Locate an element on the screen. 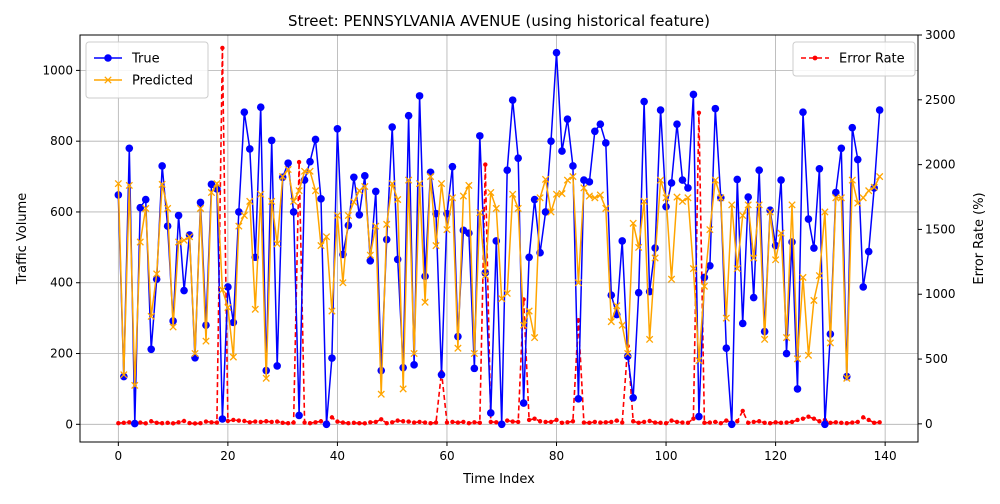 The width and height of the screenshot is (1000, 504). y2-tick-label: 500 is located at coordinates (936, 359).